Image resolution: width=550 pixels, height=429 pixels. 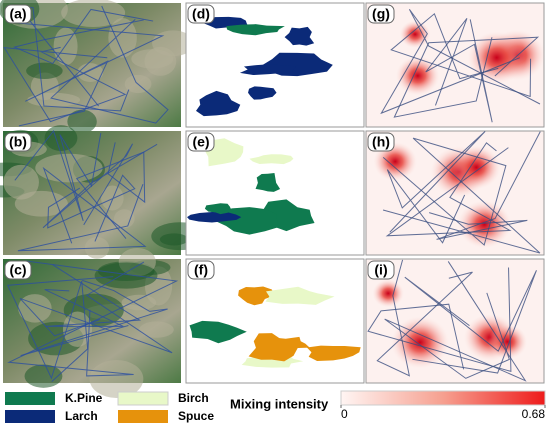 I want to click on legend-label: Larch, so click(x=81, y=416).